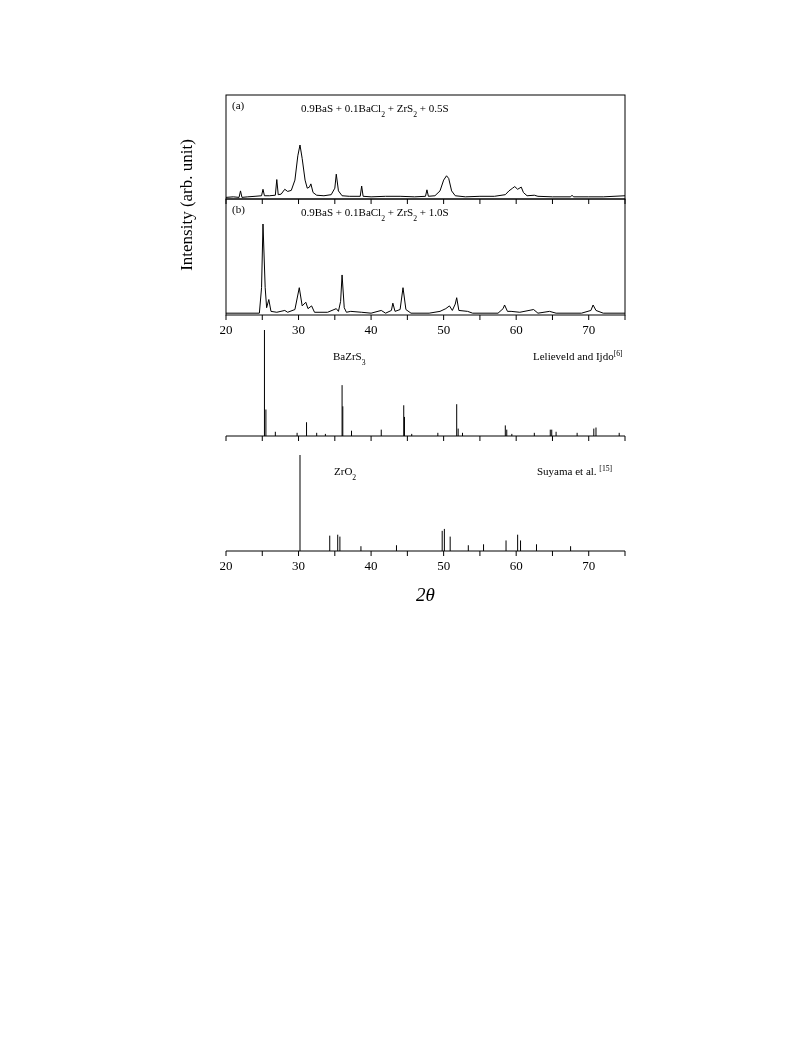  What do you see at coordinates (425, 594) in the screenshot?
I see `x-axis-title: 2θ` at bounding box center [425, 594].